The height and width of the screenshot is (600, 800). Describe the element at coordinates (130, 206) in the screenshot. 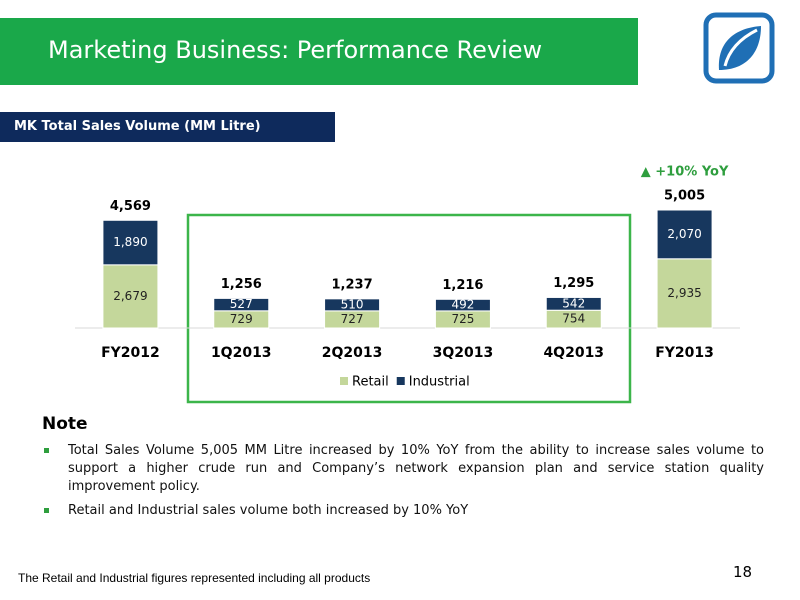

I see `total-label: 4,569` at that location.